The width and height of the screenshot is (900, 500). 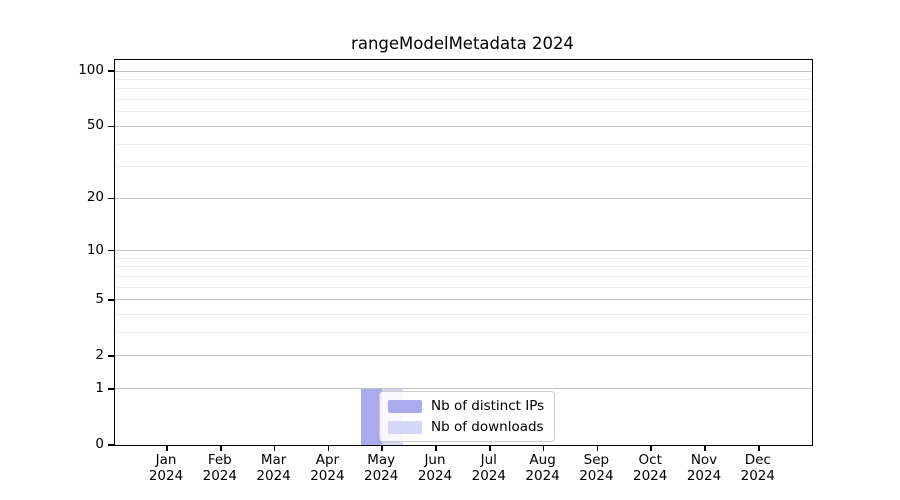 What do you see at coordinates (372, 416) in the screenshot?
I see `bar-nb-of-distinct-ips-may` at bounding box center [372, 416].